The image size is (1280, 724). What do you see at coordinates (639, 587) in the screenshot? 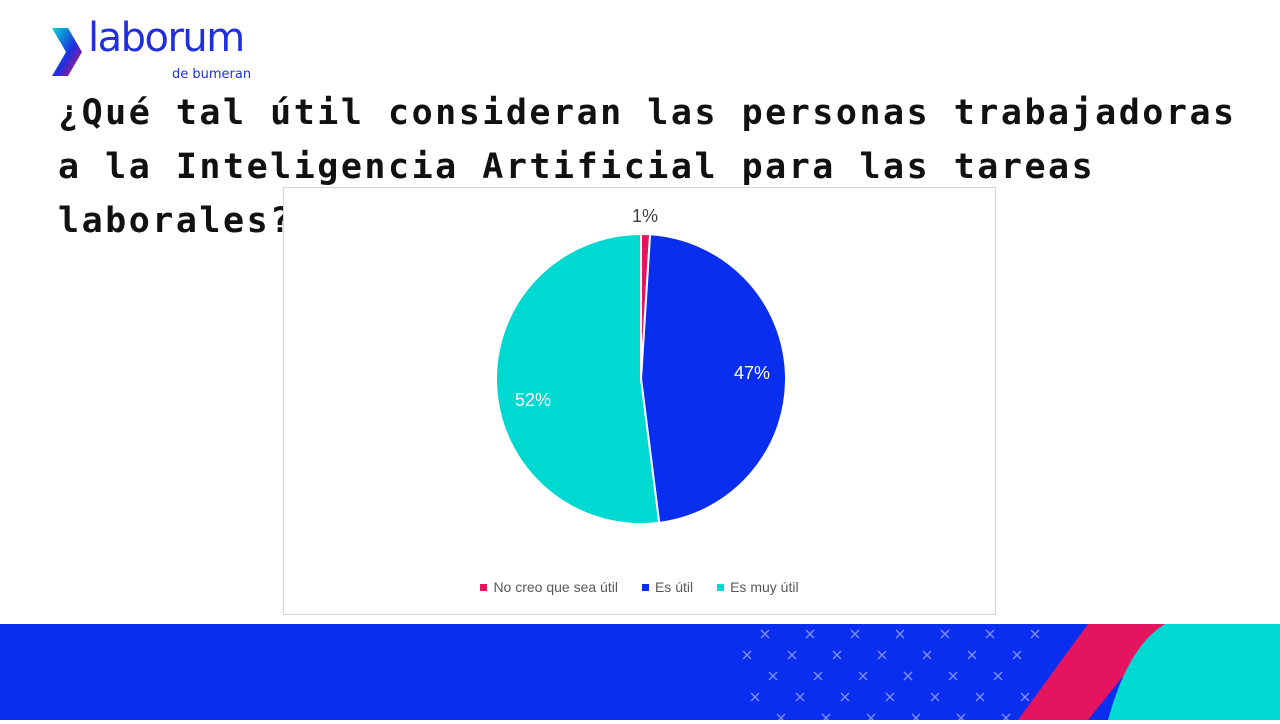
I see `chart-legend: No creo que sea útil Es útil Es muy útil` at bounding box center [639, 587].